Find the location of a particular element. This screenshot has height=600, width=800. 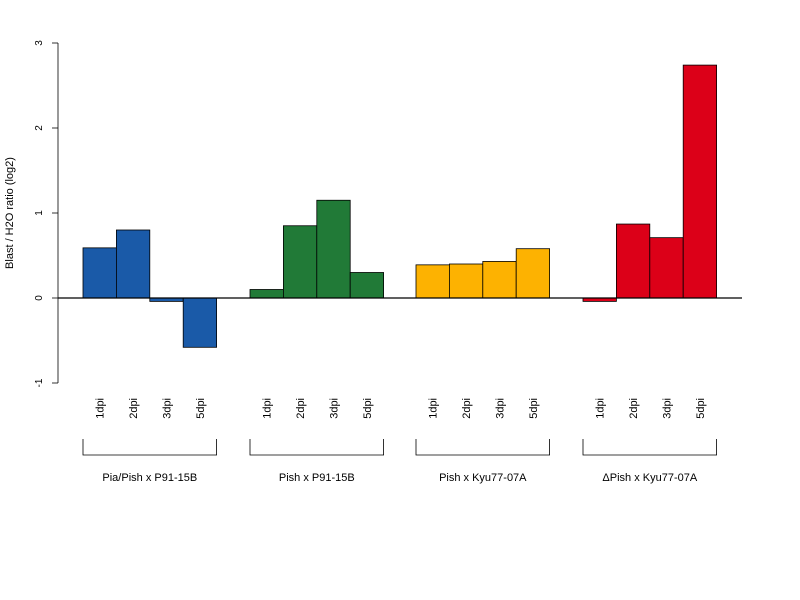

bar-3-5dpi is located at coordinates (533, 273).